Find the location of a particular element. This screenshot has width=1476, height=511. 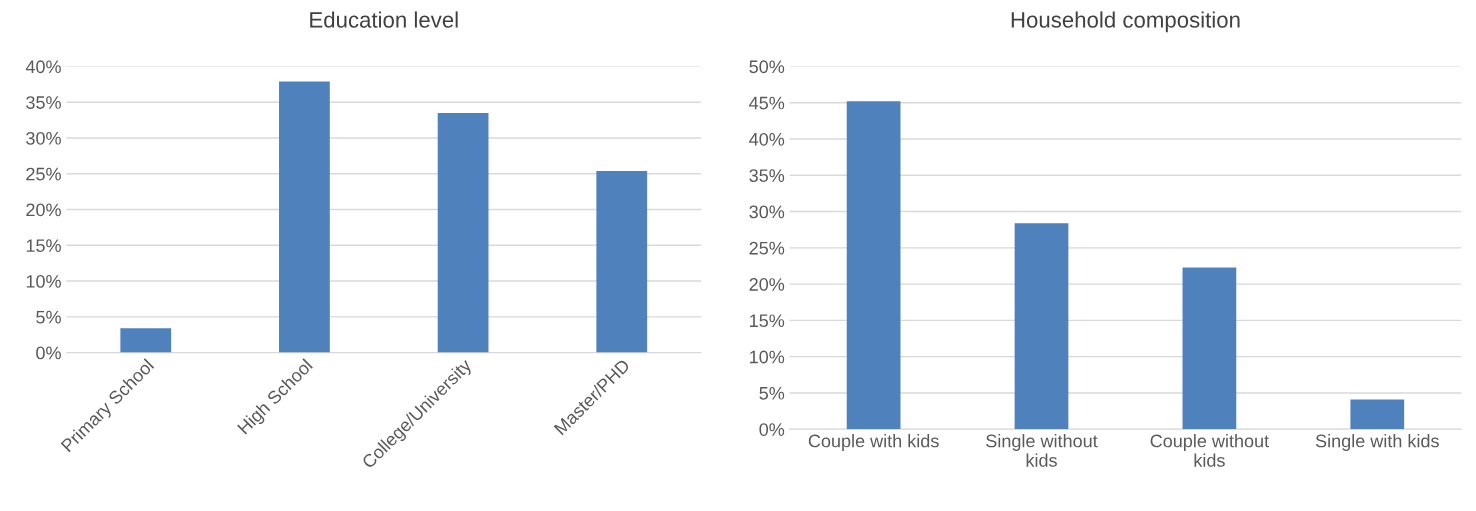

x-tick-label: Couple without kids is located at coordinates (1209, 450).